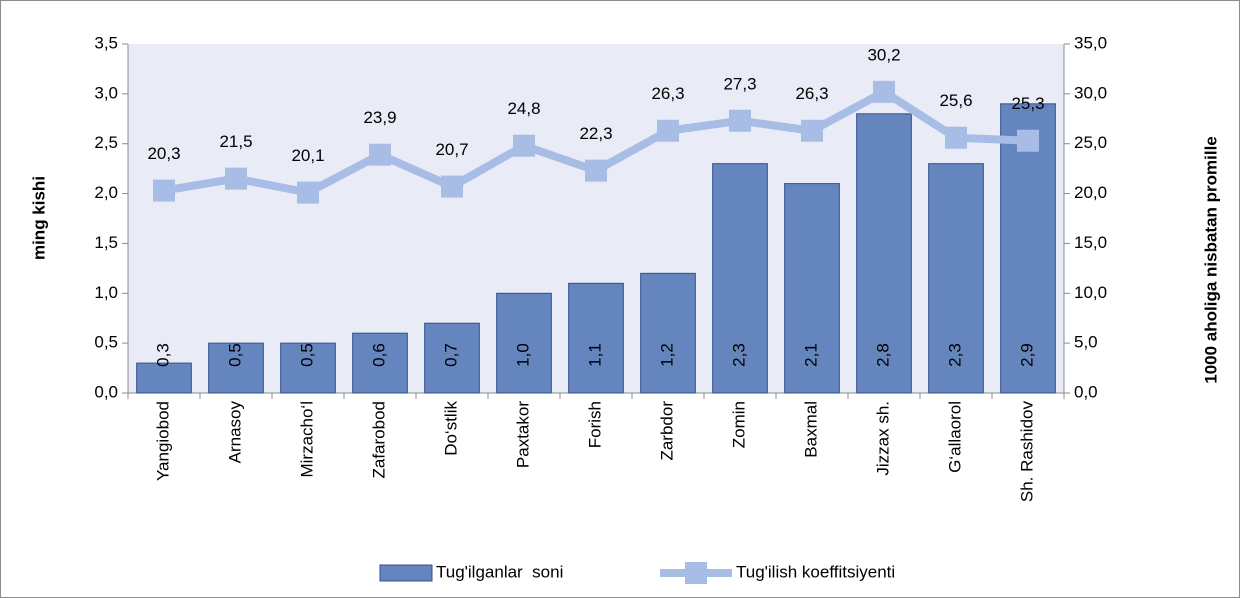  What do you see at coordinates (106, 192) in the screenshot?
I see `y-tick-label: 2,0` at bounding box center [106, 192].